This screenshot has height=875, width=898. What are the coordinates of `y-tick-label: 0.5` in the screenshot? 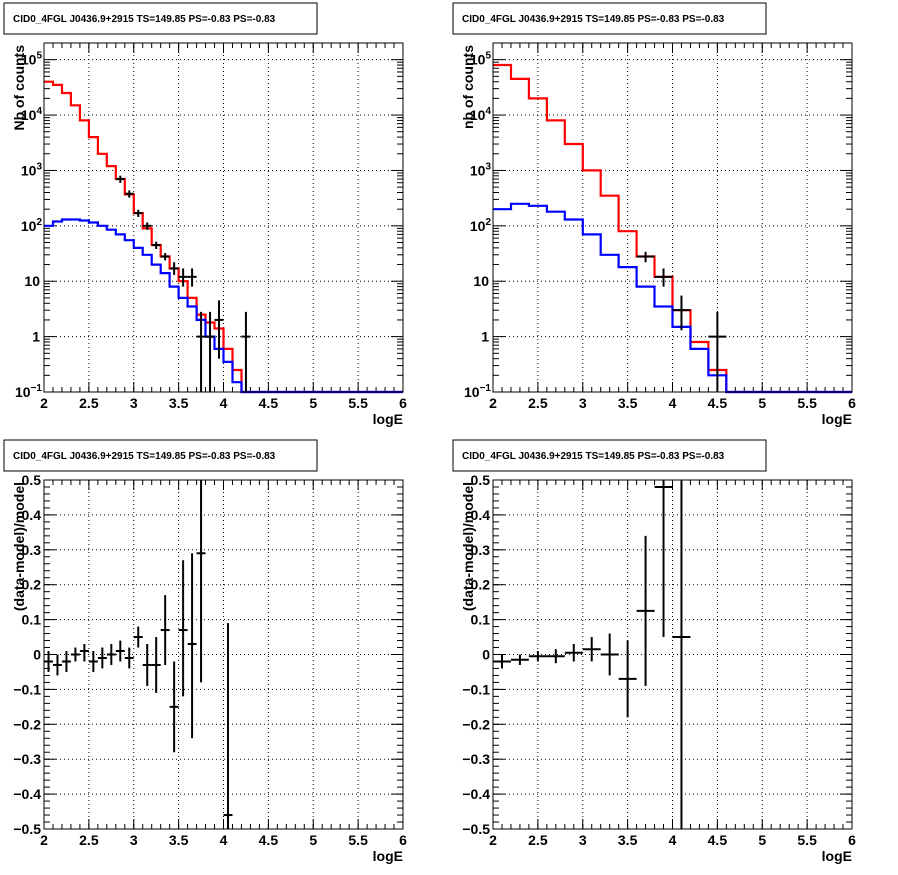 It's located at (32, 480).